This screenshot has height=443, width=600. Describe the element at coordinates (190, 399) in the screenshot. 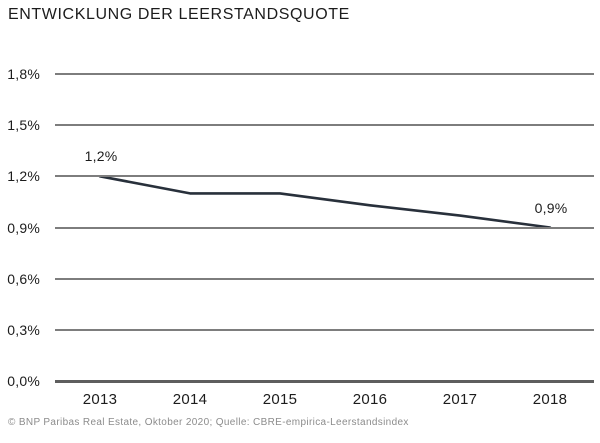

I see `x-tick-label: 2014` at that location.